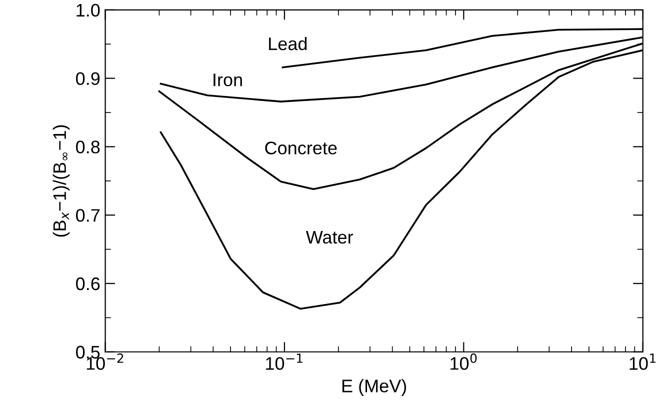 This screenshot has width=658, height=413. I want to click on text: Water, so click(330, 237).